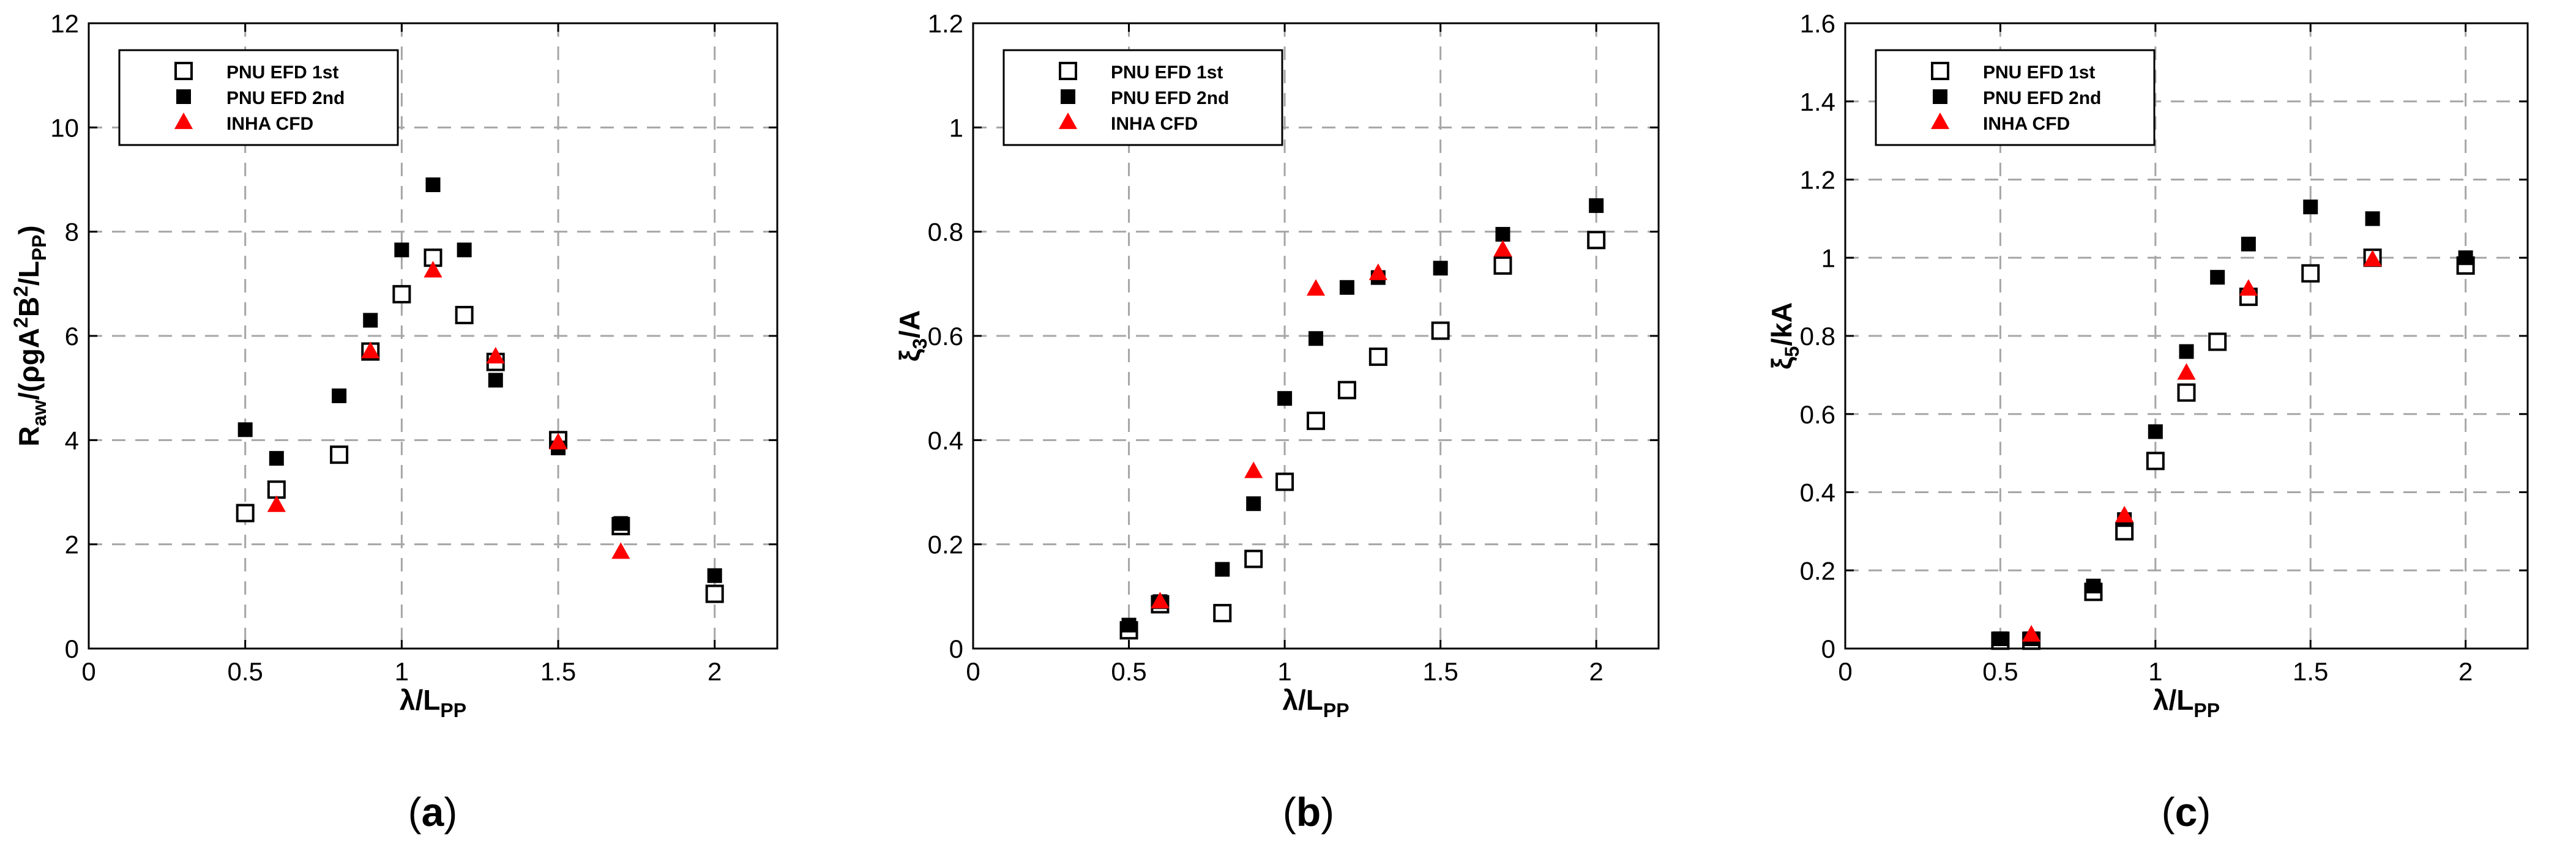 The width and height of the screenshot is (2576, 848). I want to click on y-tick-label: 0.4, so click(945, 441).